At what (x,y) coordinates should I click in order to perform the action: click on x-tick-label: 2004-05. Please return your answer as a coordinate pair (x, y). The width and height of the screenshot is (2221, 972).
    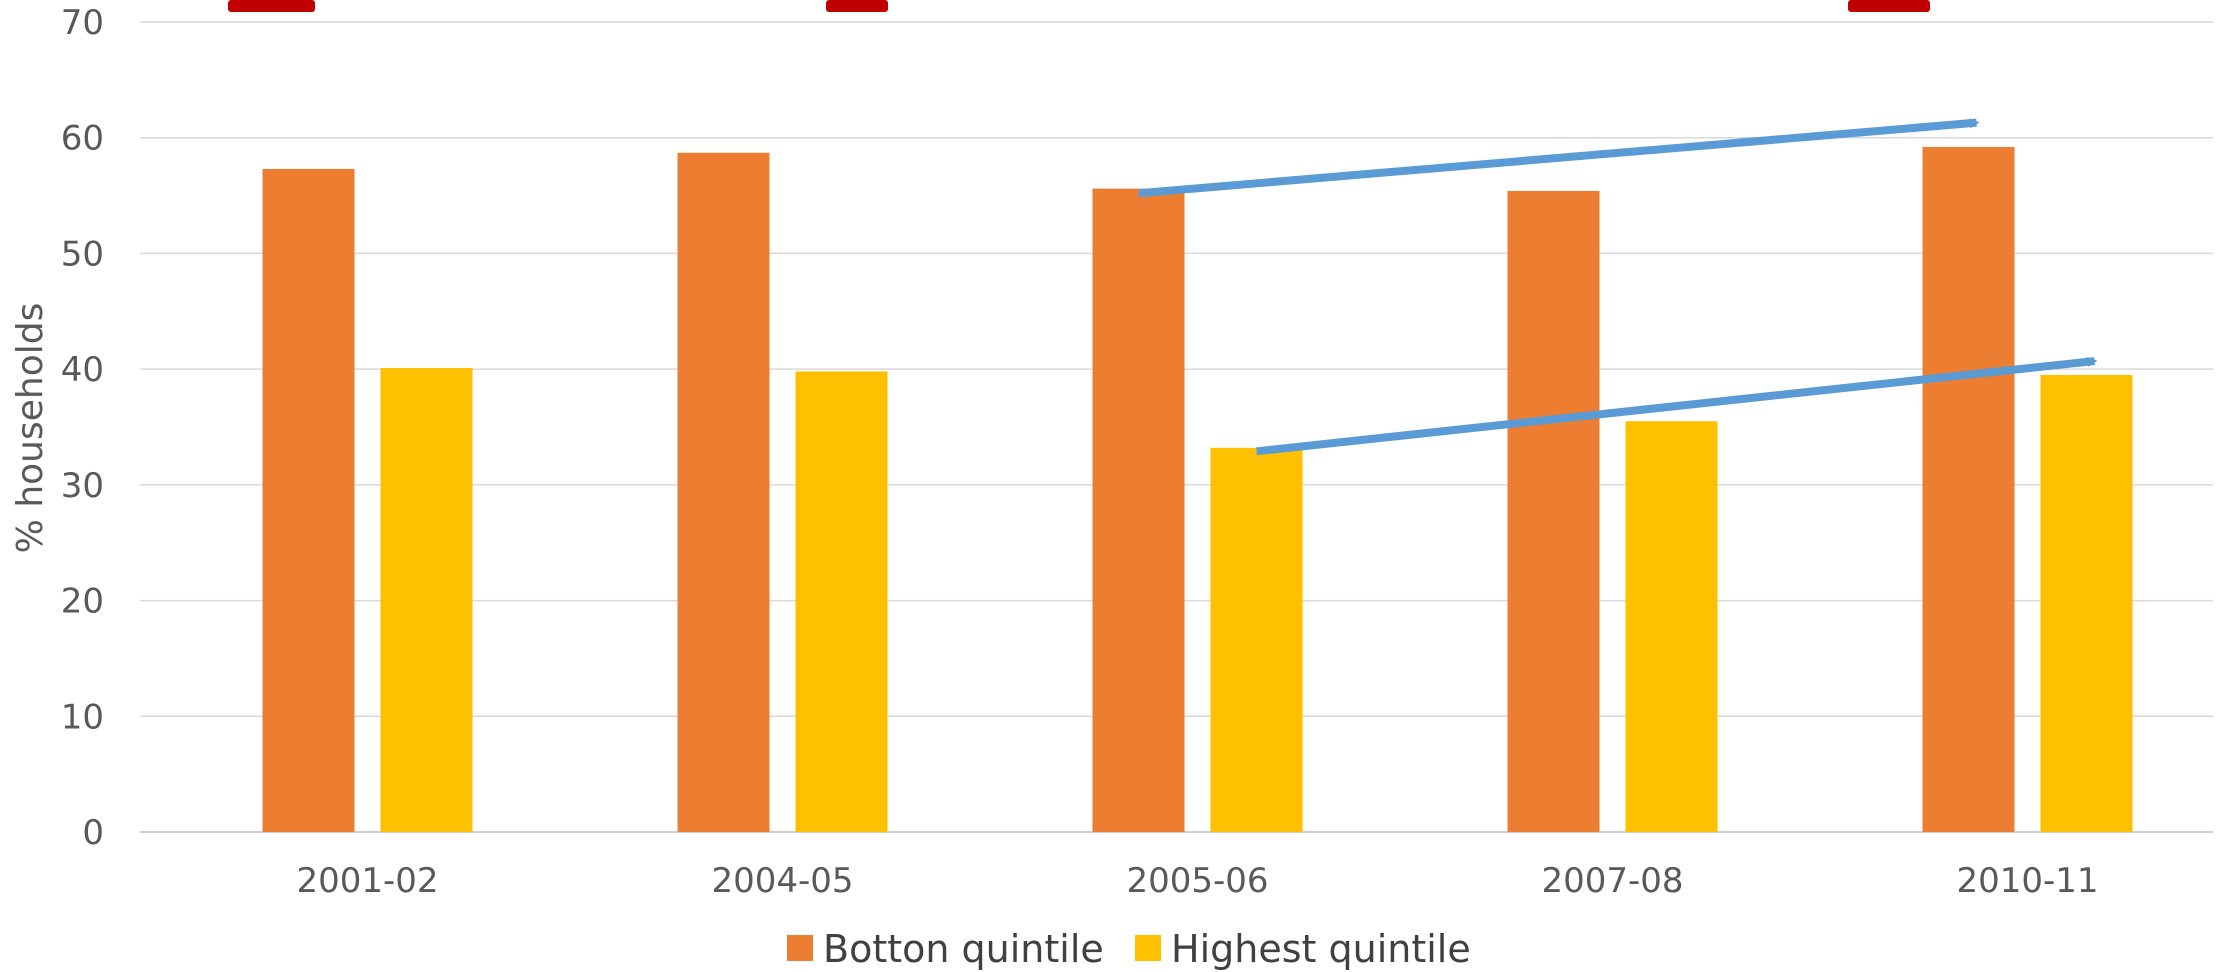
    Looking at the image, I should click on (782, 881).